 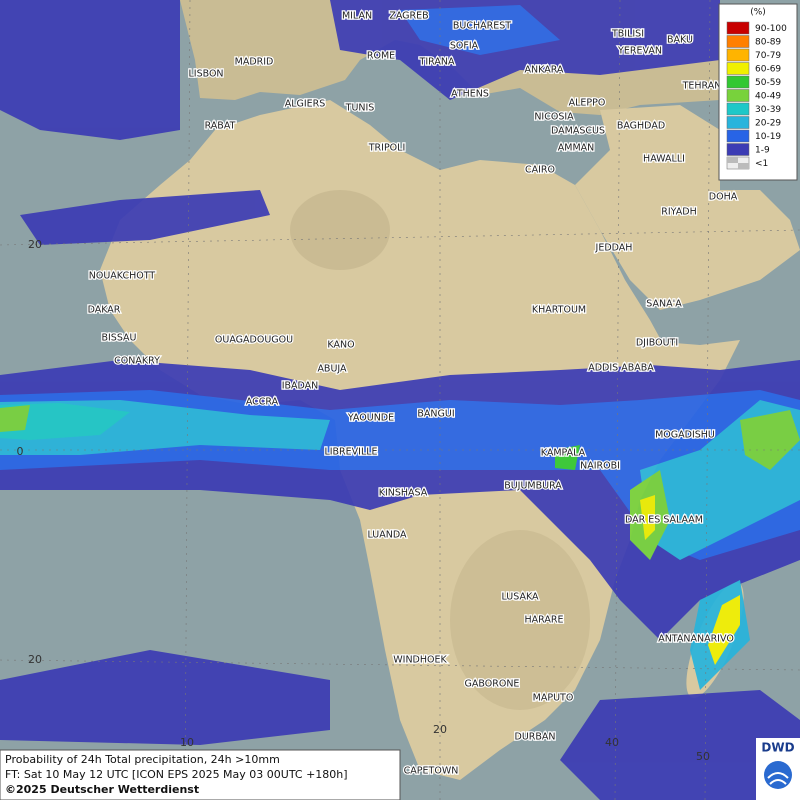 What do you see at coordinates (703, 756) in the screenshot?
I see `grid-label: 50` at bounding box center [703, 756].